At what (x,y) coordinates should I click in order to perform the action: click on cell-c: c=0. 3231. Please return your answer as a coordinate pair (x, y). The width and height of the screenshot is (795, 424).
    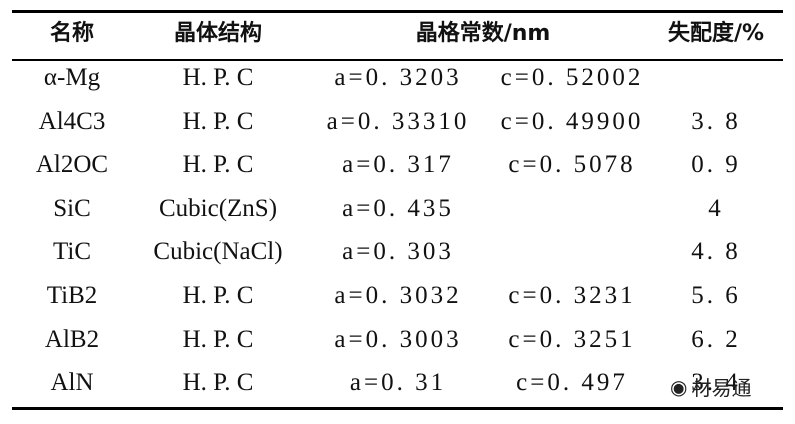
    Looking at the image, I should click on (572, 295).